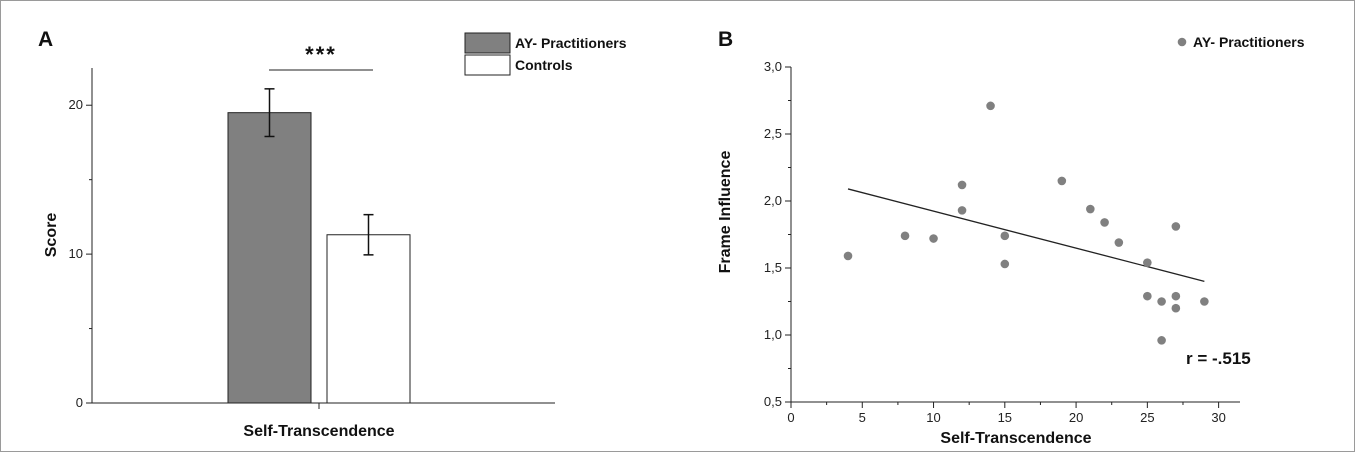  Describe the element at coordinates (194, 253) in the screenshot. I see `panel-a-y-ticks: 0 10 20` at that location.